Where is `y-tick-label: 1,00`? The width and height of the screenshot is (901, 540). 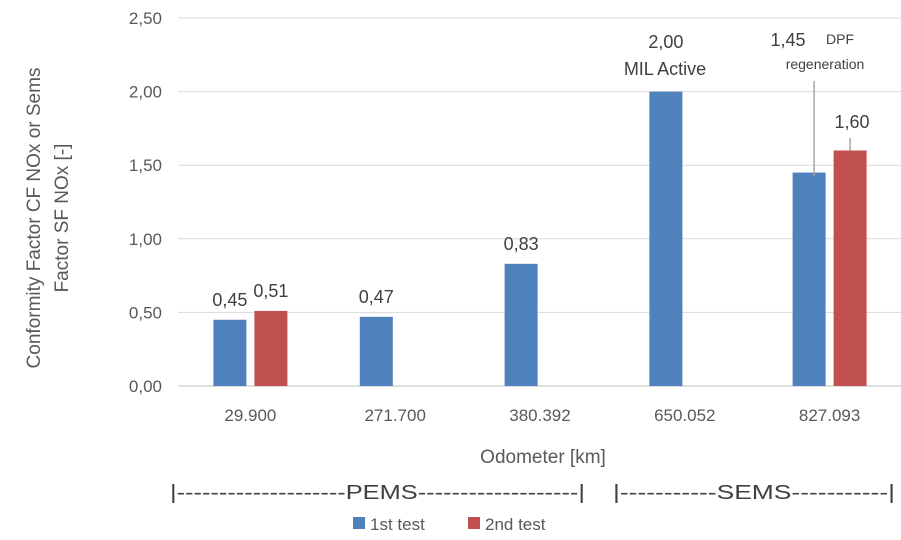
y-tick-label: 1,00 is located at coordinates (145, 239).